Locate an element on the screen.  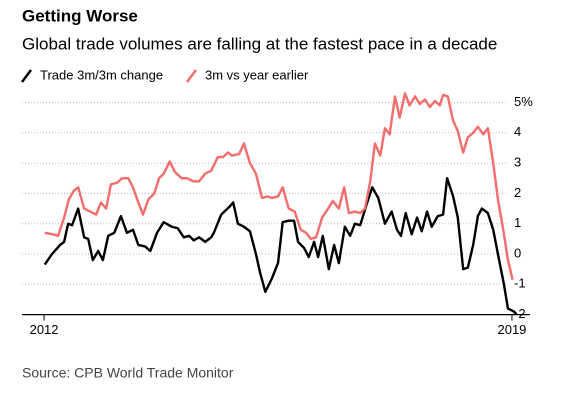
y-tick-label: 0 is located at coordinates (517, 252).